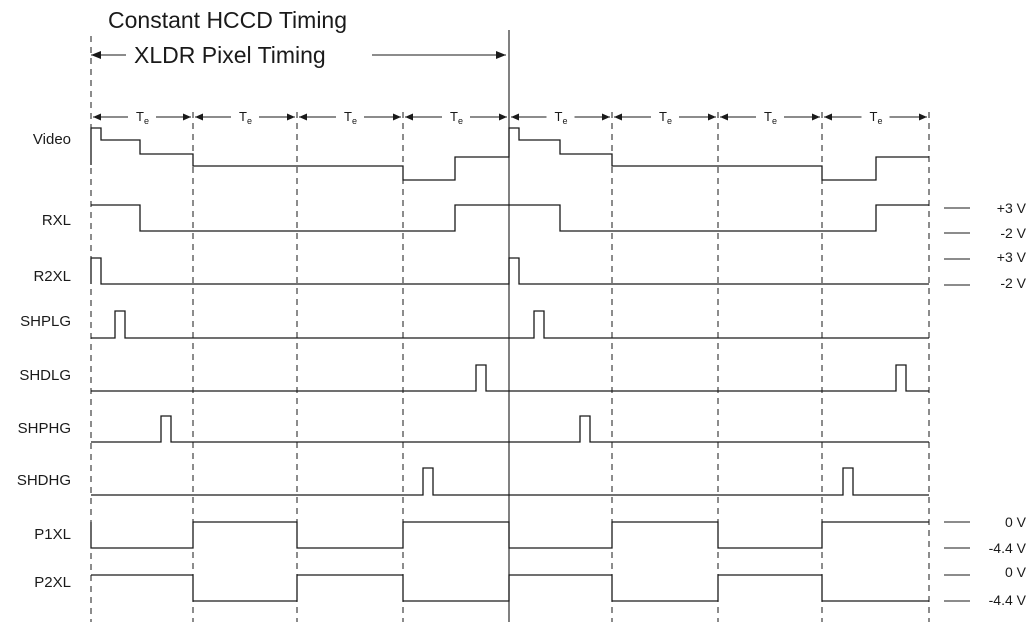 Image resolution: width=1031 pixels, height=625 pixels. What do you see at coordinates (510, 218) in the screenshot?
I see `waveform-rxl` at bounding box center [510, 218].